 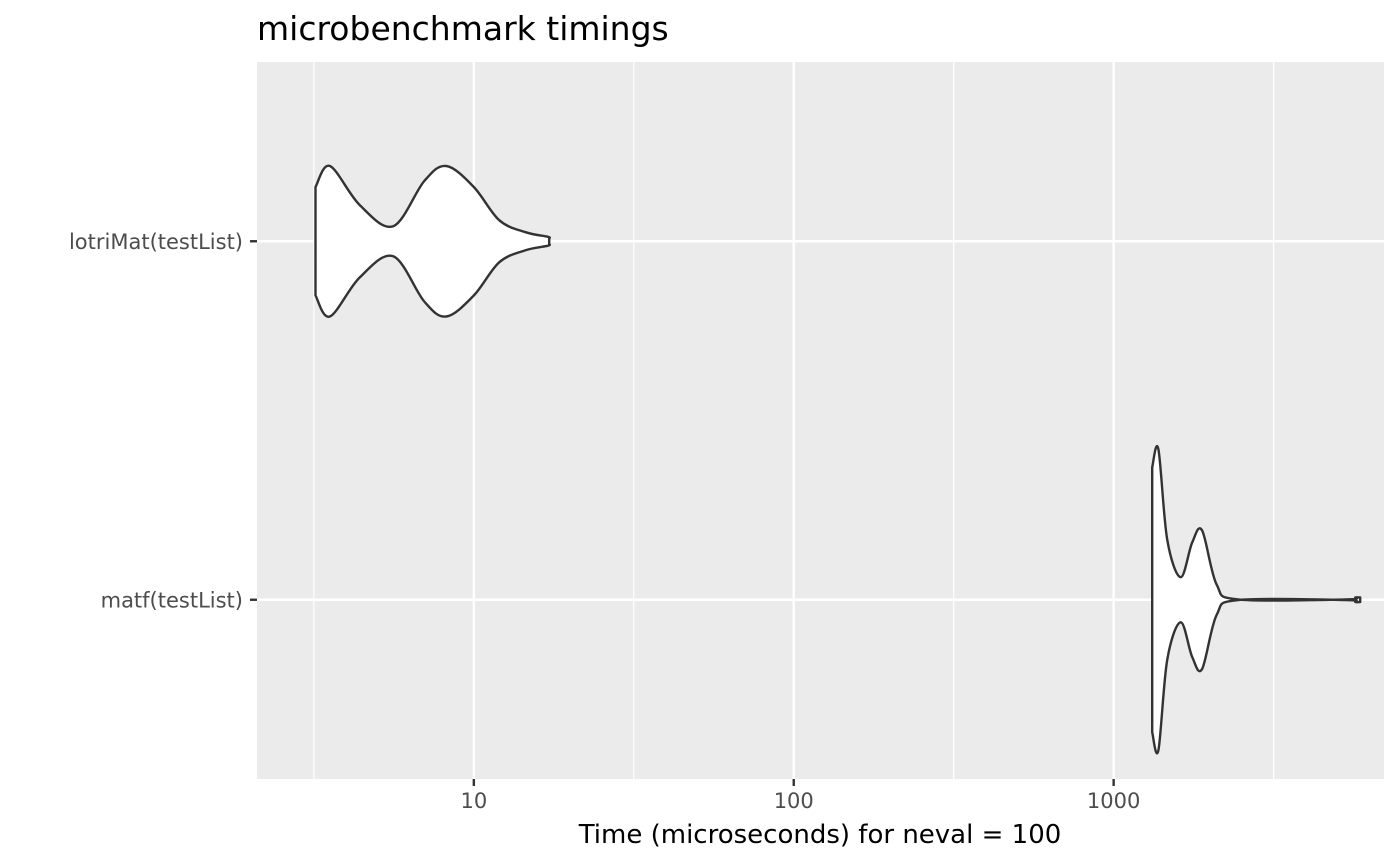 I want to click on violin-matf-testlist, so click(x=1256, y=600).